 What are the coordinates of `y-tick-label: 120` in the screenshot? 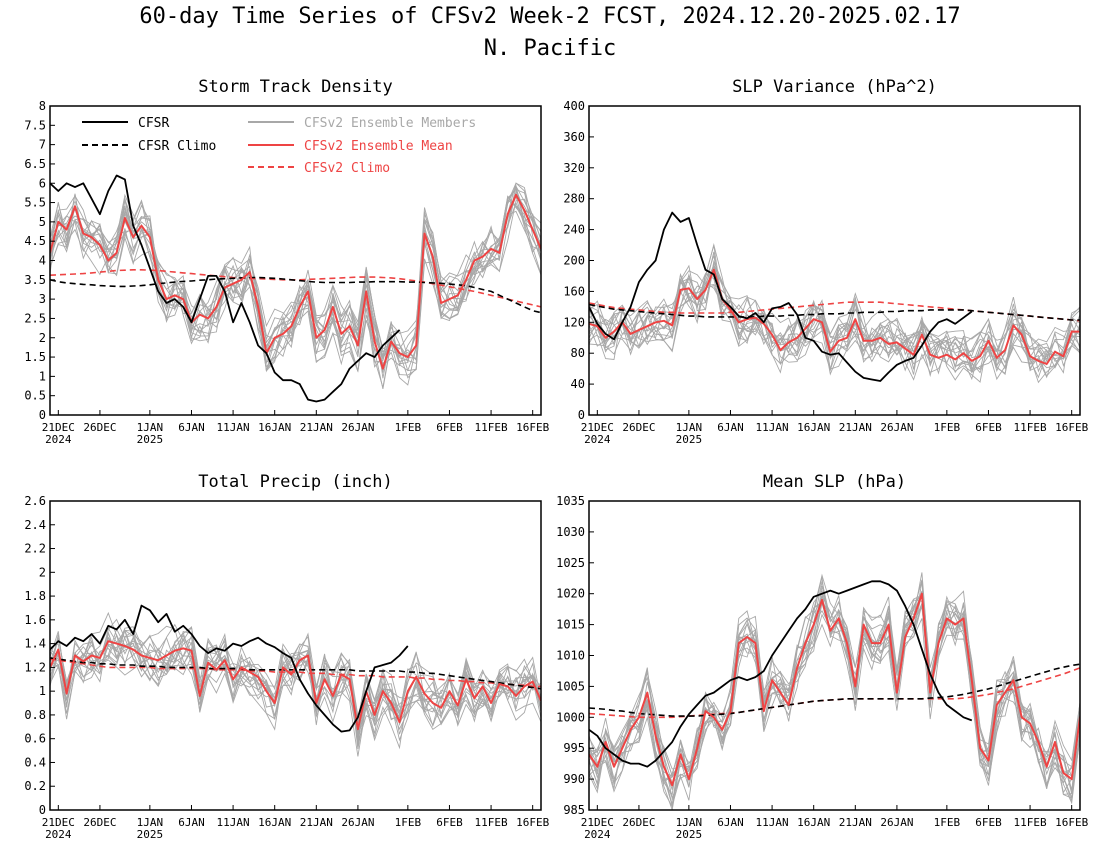 It's located at (574, 322).